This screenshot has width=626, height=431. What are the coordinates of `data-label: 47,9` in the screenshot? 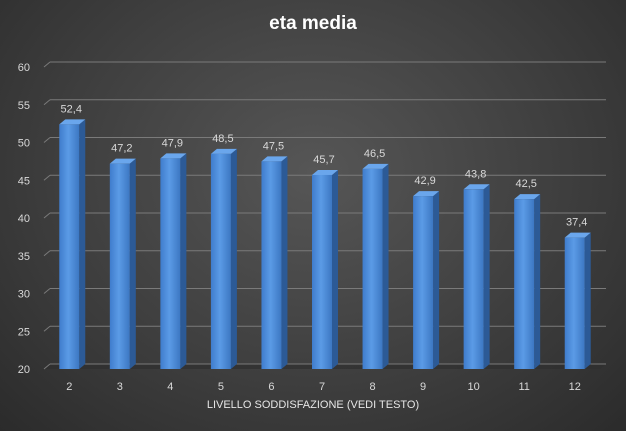 It's located at (172, 143).